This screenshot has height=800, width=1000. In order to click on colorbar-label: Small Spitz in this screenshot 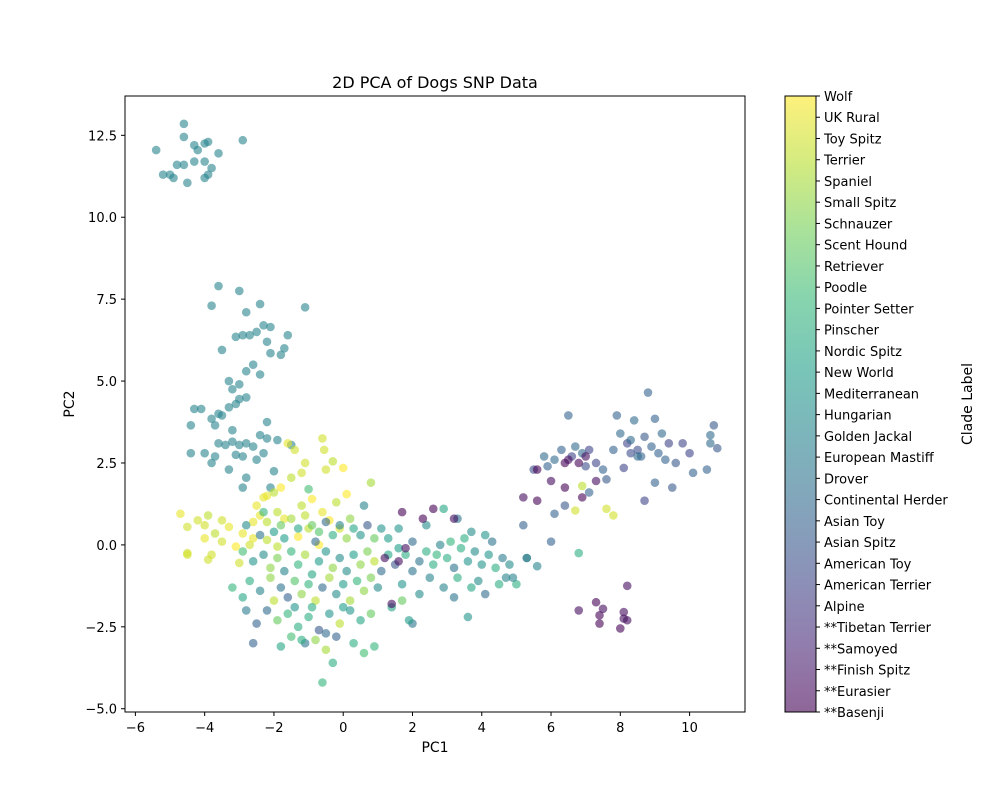, I will do `click(860, 203)`.